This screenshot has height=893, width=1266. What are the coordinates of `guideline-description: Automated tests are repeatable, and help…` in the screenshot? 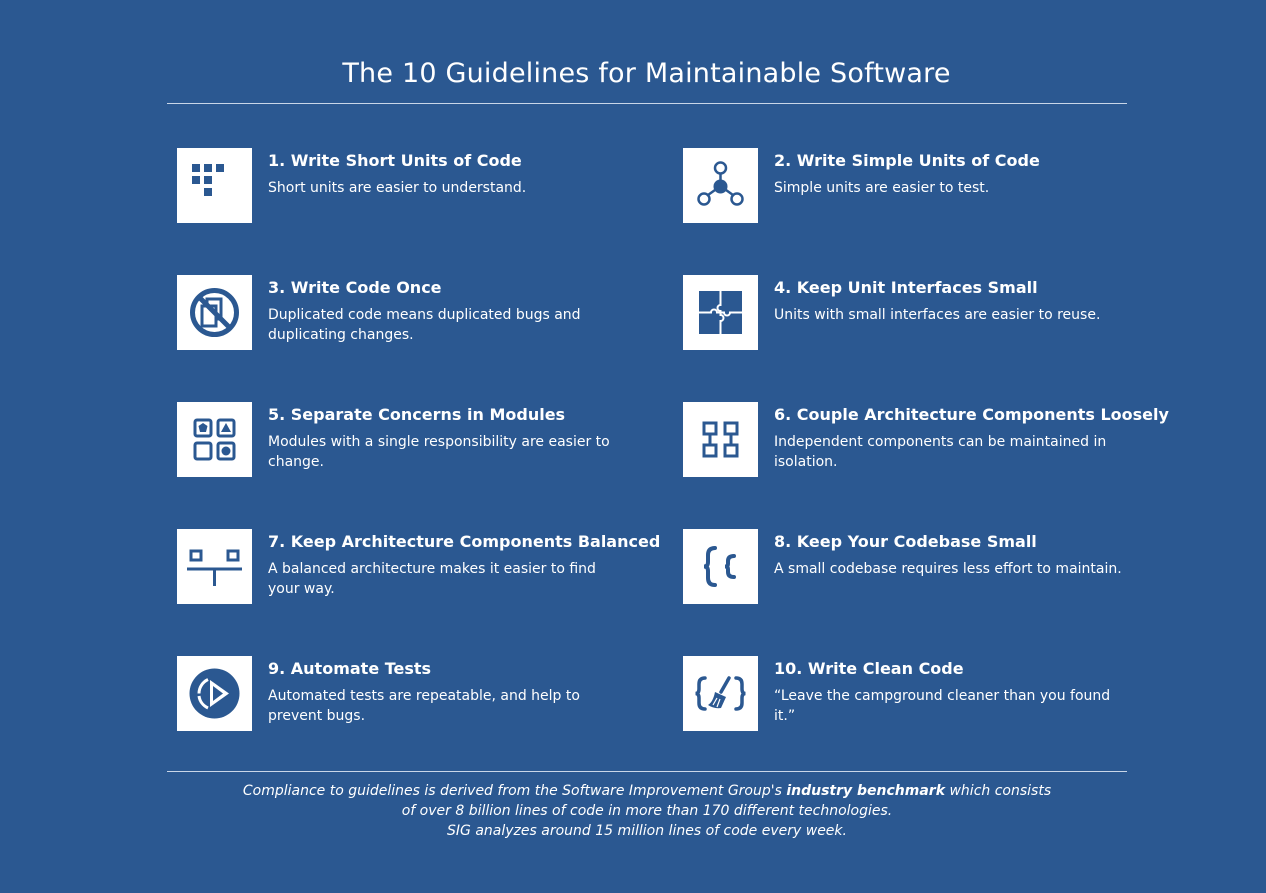 It's located at (424, 706).